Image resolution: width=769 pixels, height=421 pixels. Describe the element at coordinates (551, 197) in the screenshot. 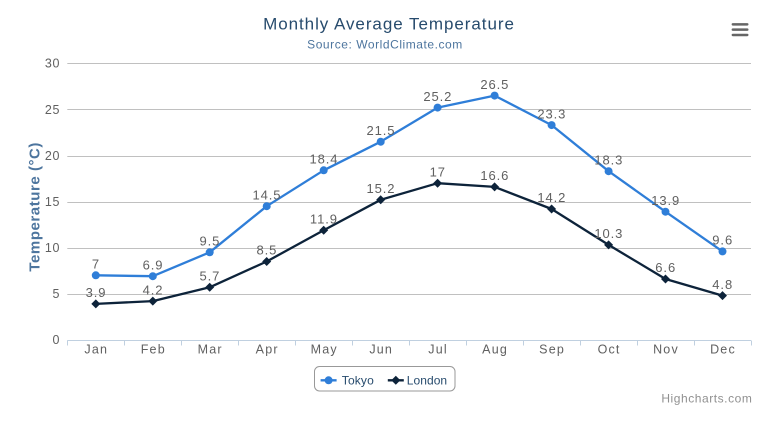

I see `svg-text: 14.2` at that location.